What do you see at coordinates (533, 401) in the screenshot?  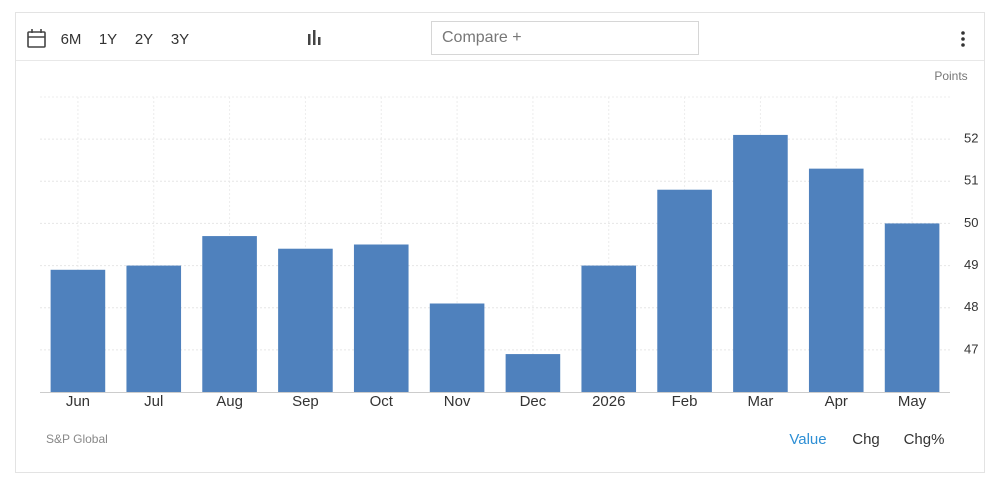 I see `x-tick-label: Dec` at bounding box center [533, 401].